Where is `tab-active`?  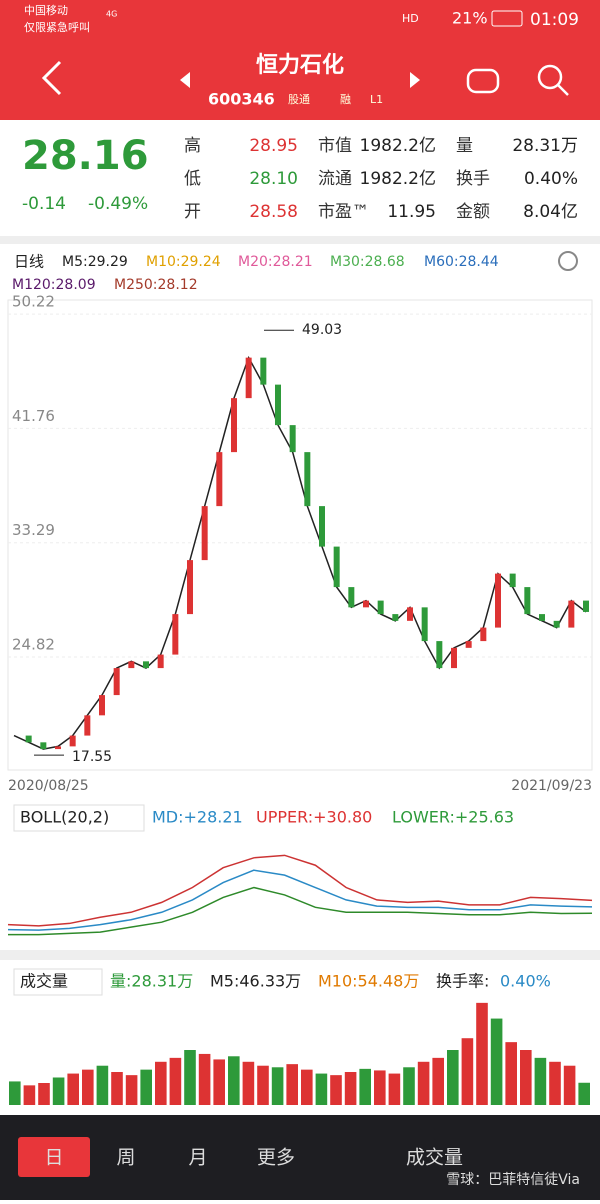
tab-active is located at coordinates (54, 1157).